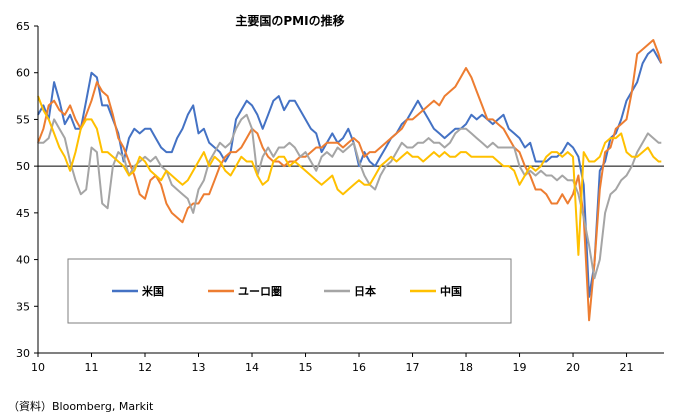 This screenshot has height=419, width=698. I want to click on y-tick-label: 50, so click(23, 166).